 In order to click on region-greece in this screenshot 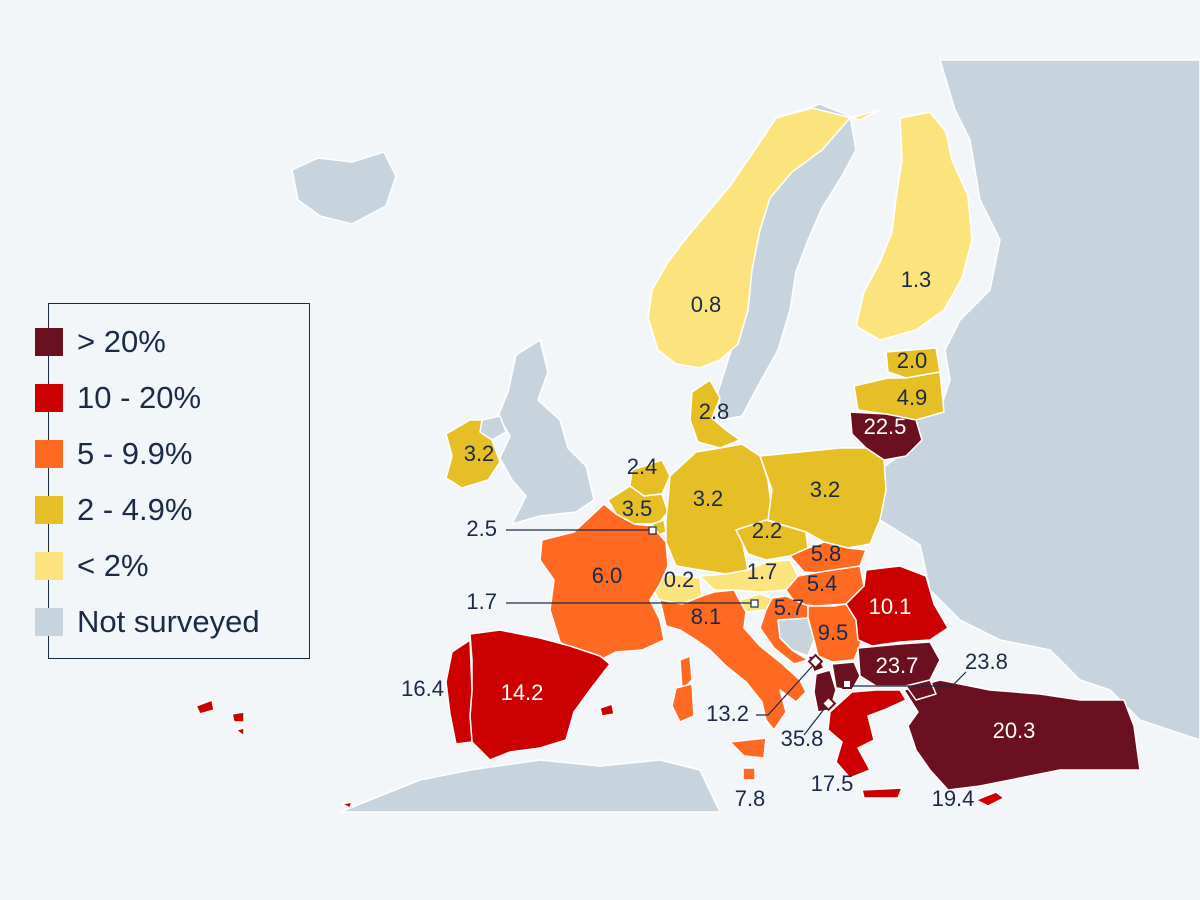, I will do `click(867, 734)`.